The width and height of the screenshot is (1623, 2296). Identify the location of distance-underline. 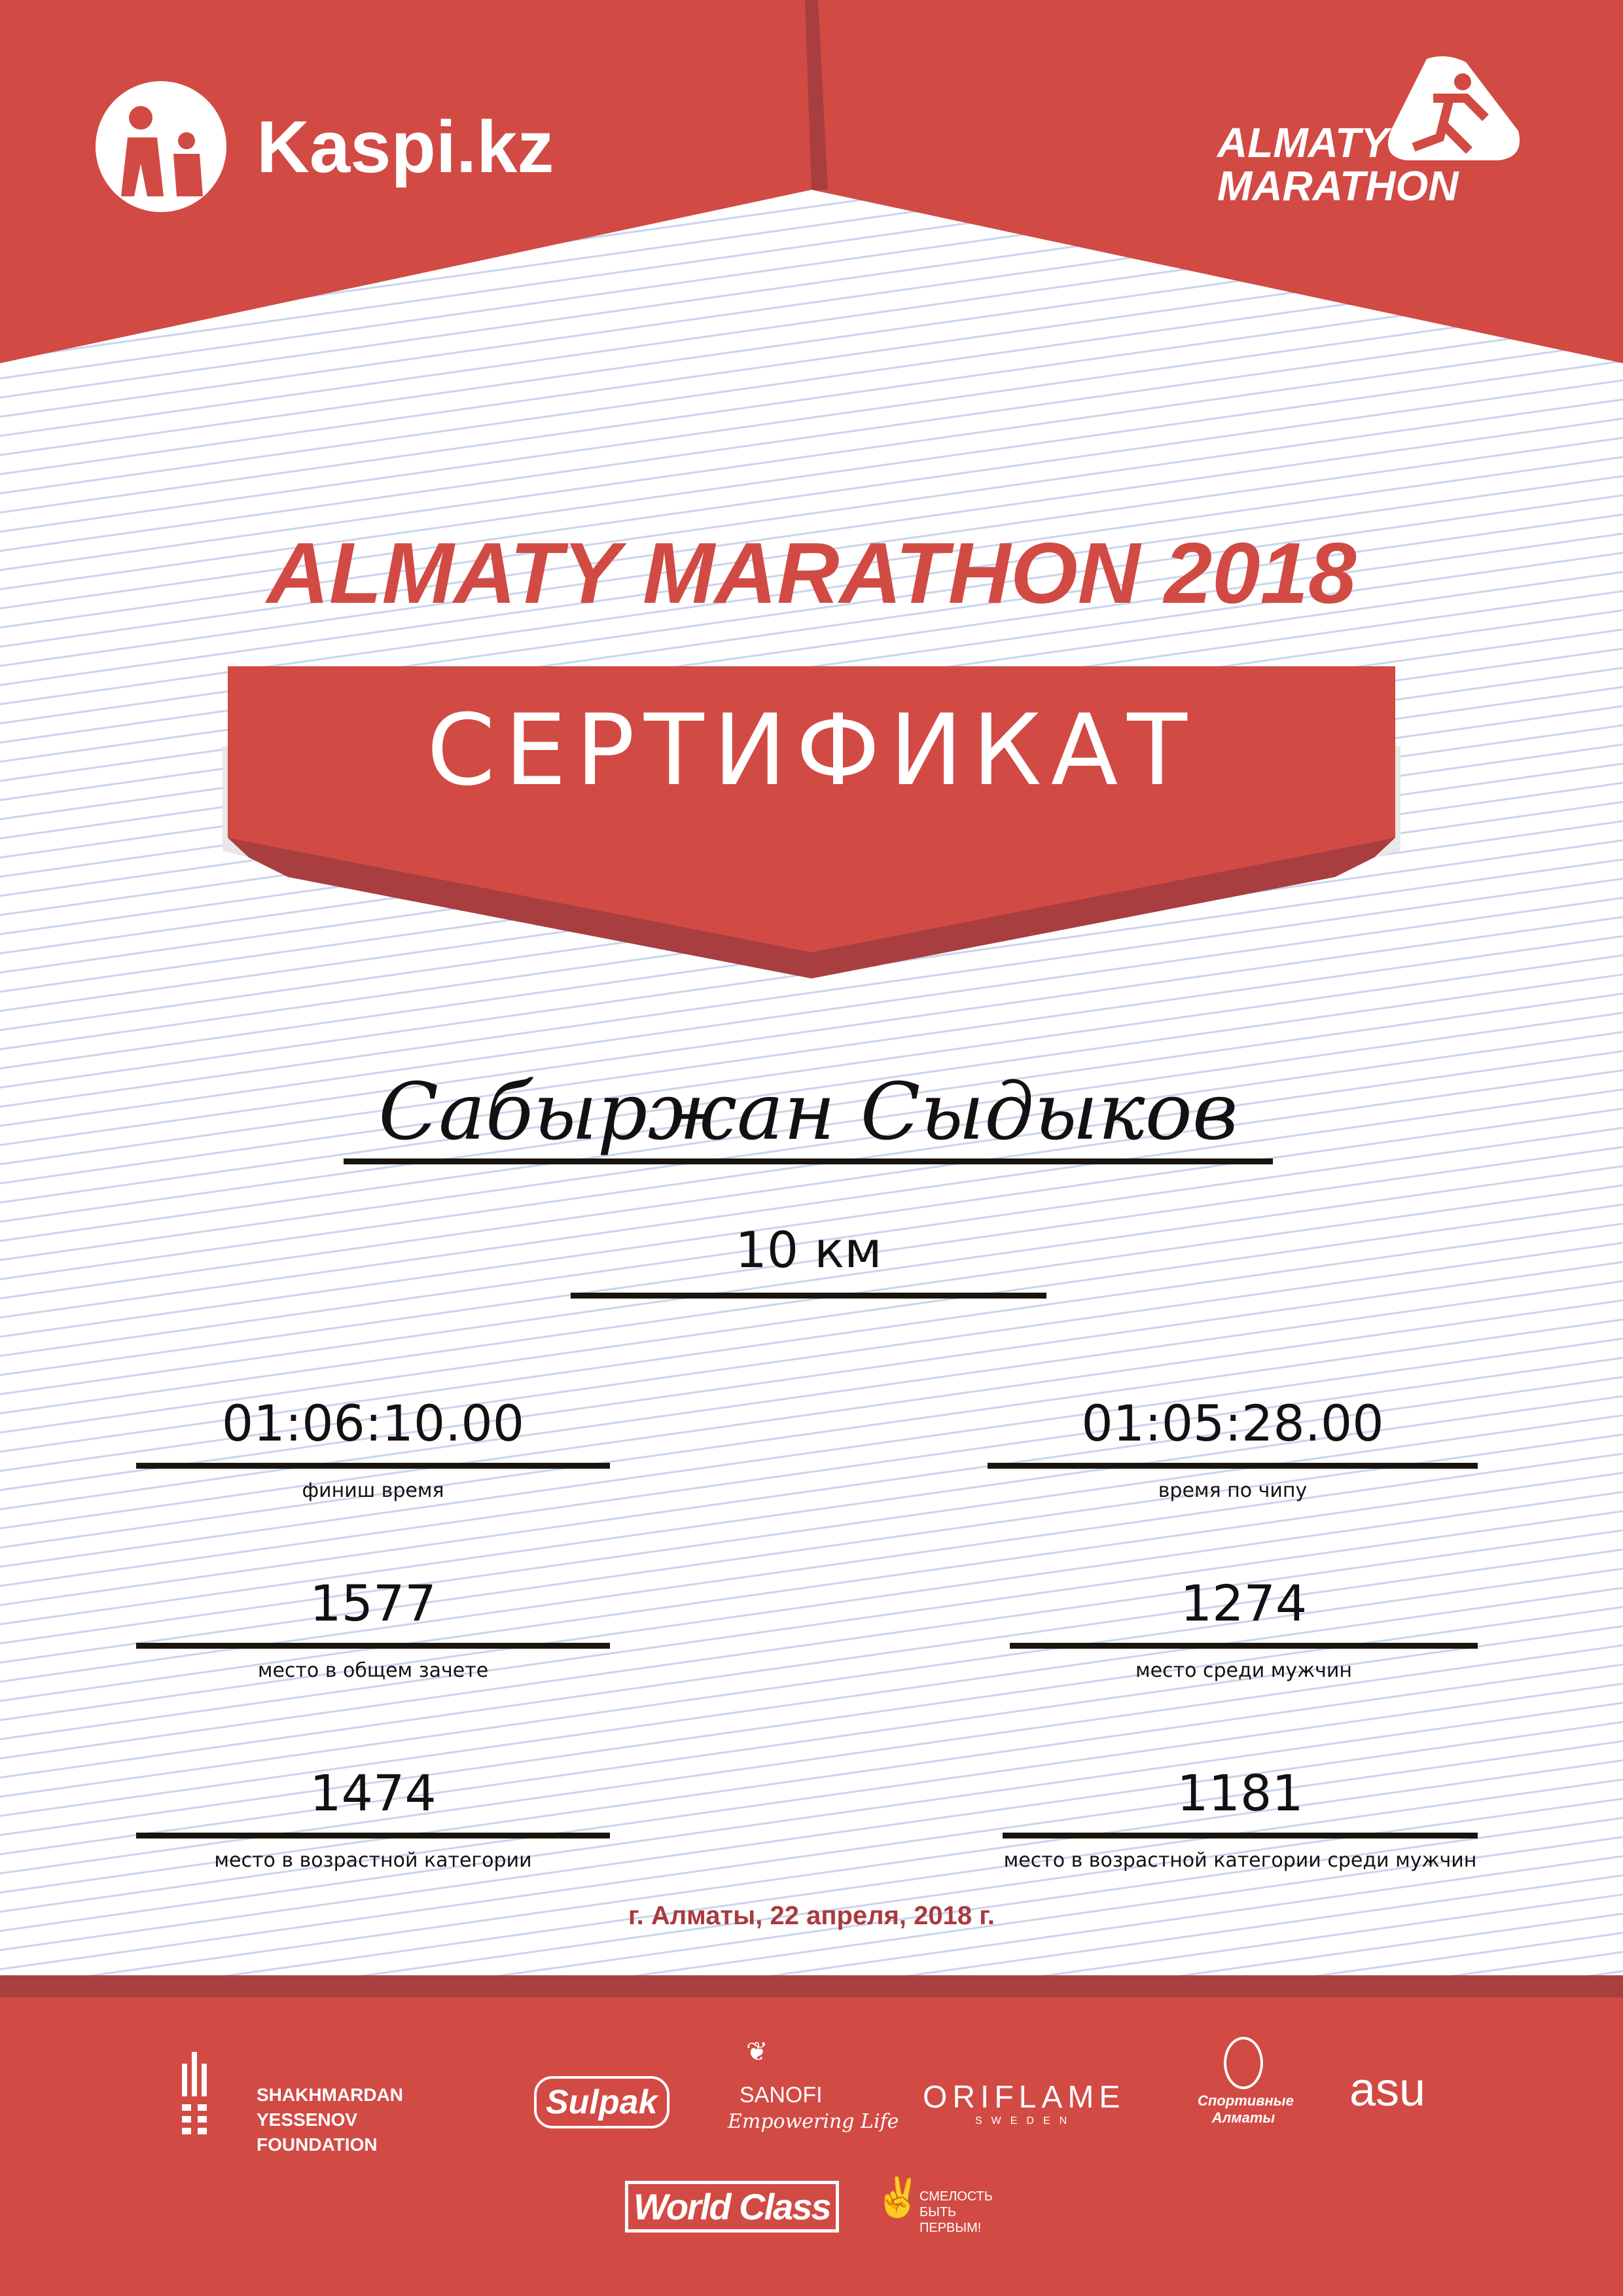
(808, 1296).